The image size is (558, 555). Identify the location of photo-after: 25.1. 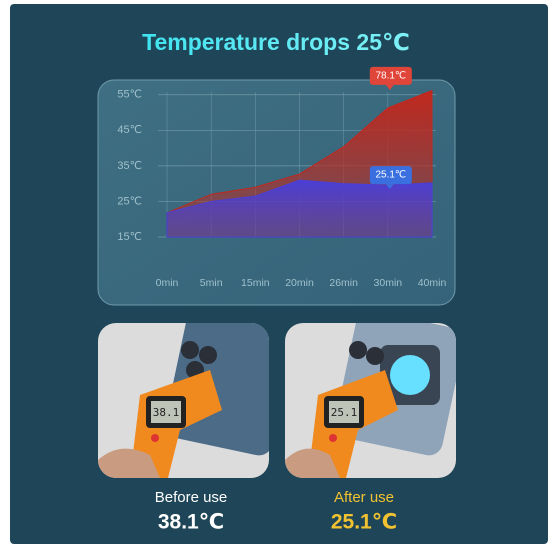
(370, 400).